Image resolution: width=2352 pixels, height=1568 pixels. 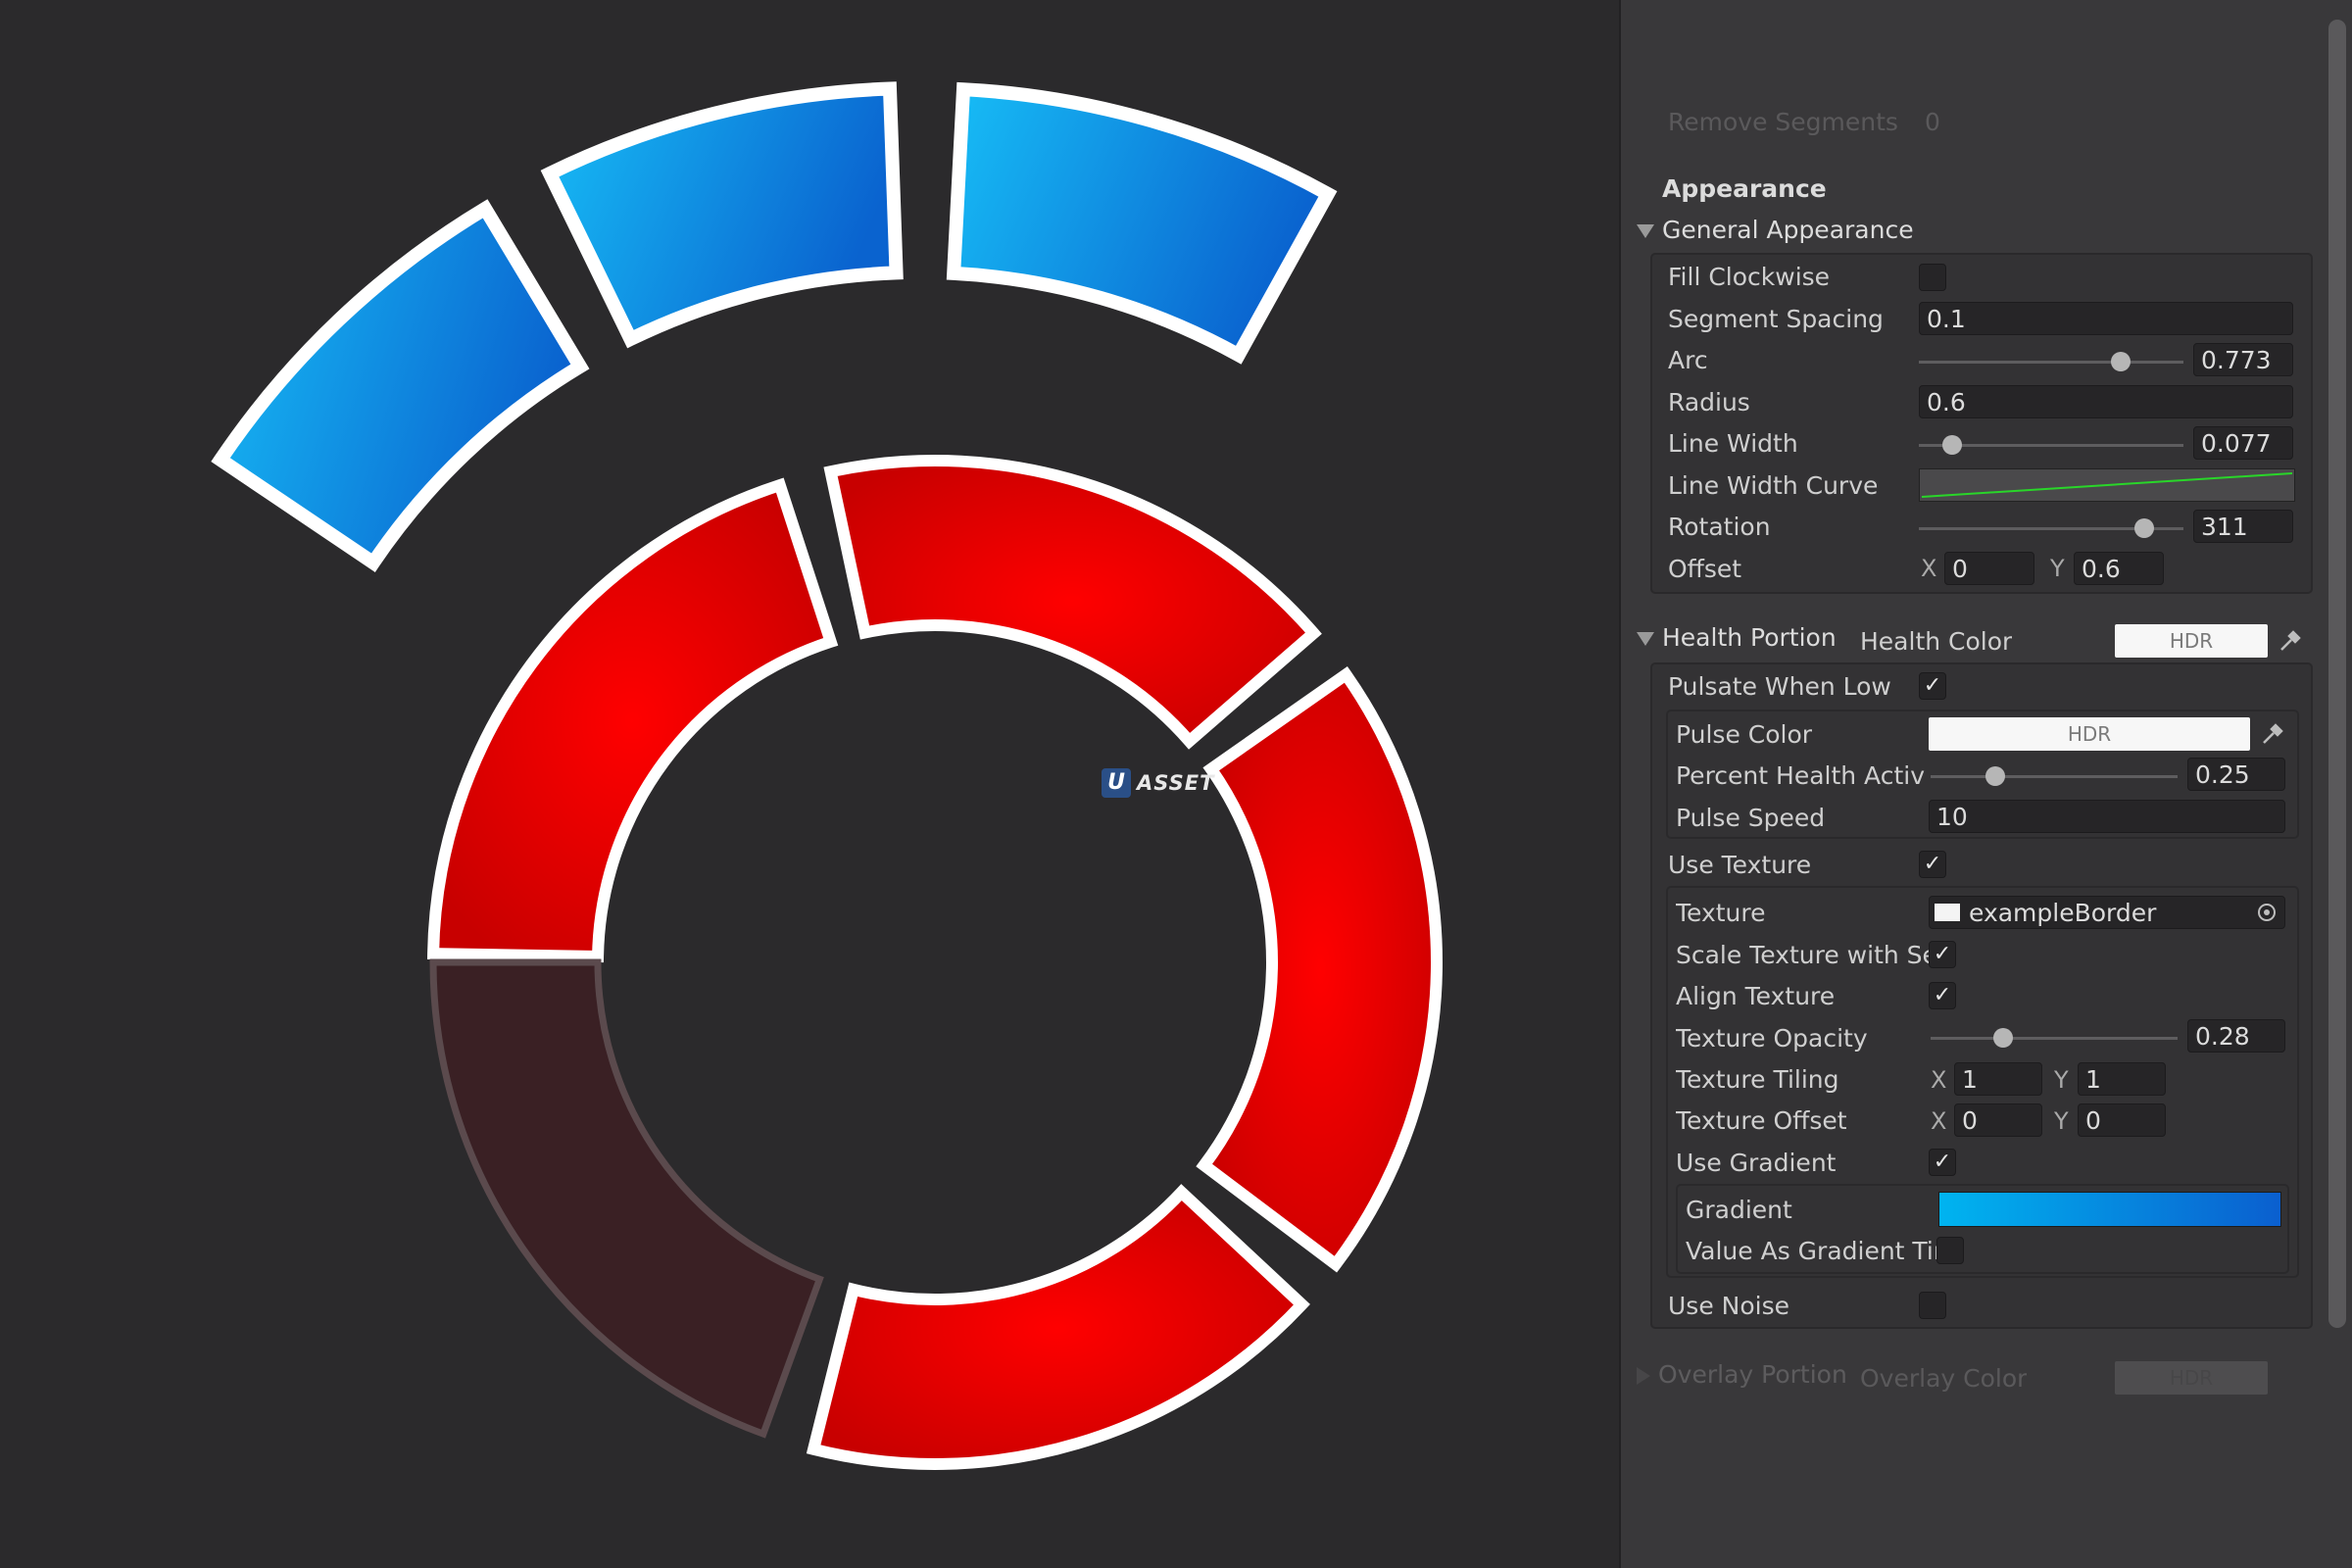 What do you see at coordinates (1772, 1038) in the screenshot?
I see `texture-opacity-label: Texture Opacity` at bounding box center [1772, 1038].